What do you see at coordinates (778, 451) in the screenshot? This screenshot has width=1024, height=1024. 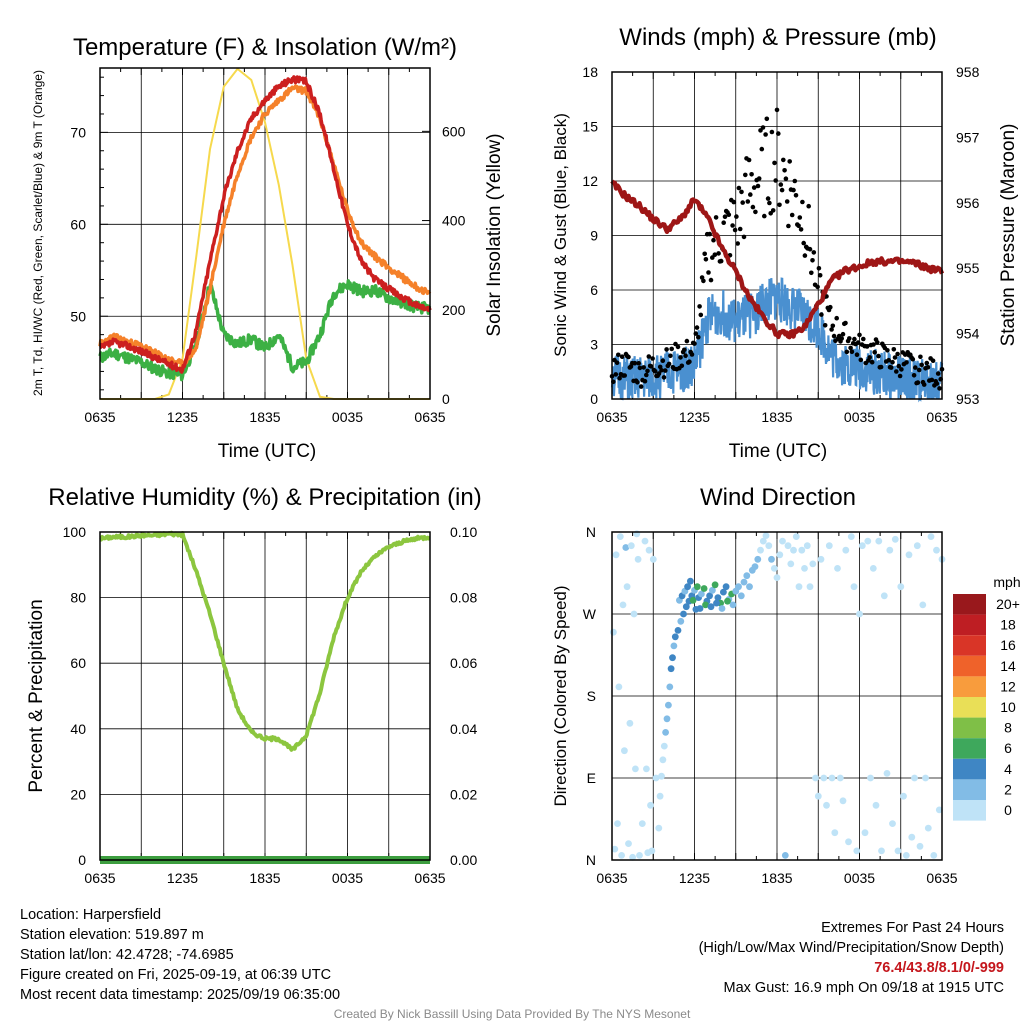 I see `x-axis-label: Time (UTC)` at bounding box center [778, 451].